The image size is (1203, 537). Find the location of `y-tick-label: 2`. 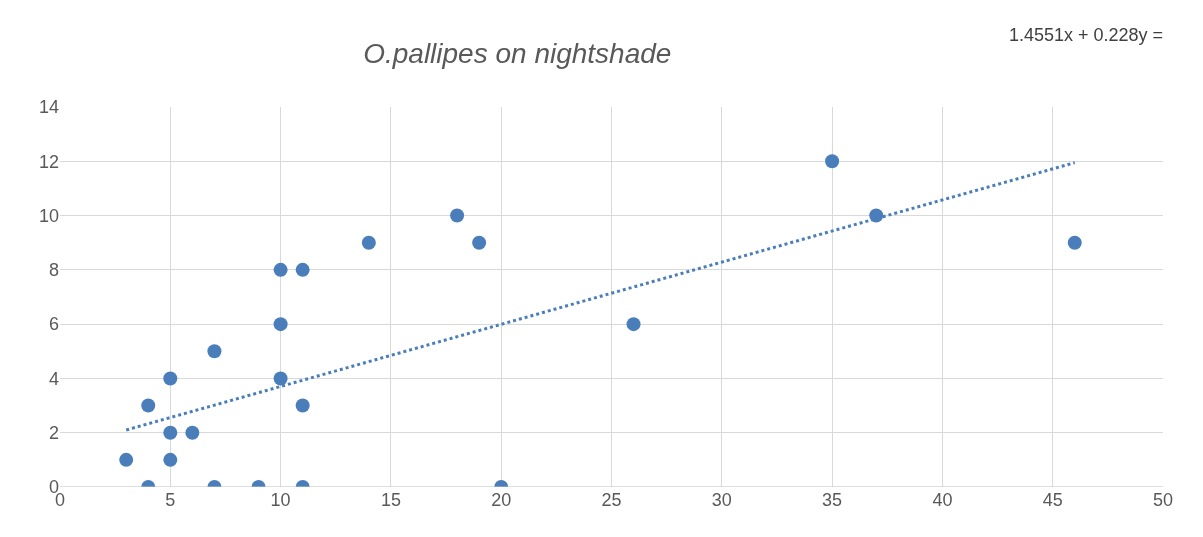

y-tick-label: 2 is located at coordinates (53, 433).